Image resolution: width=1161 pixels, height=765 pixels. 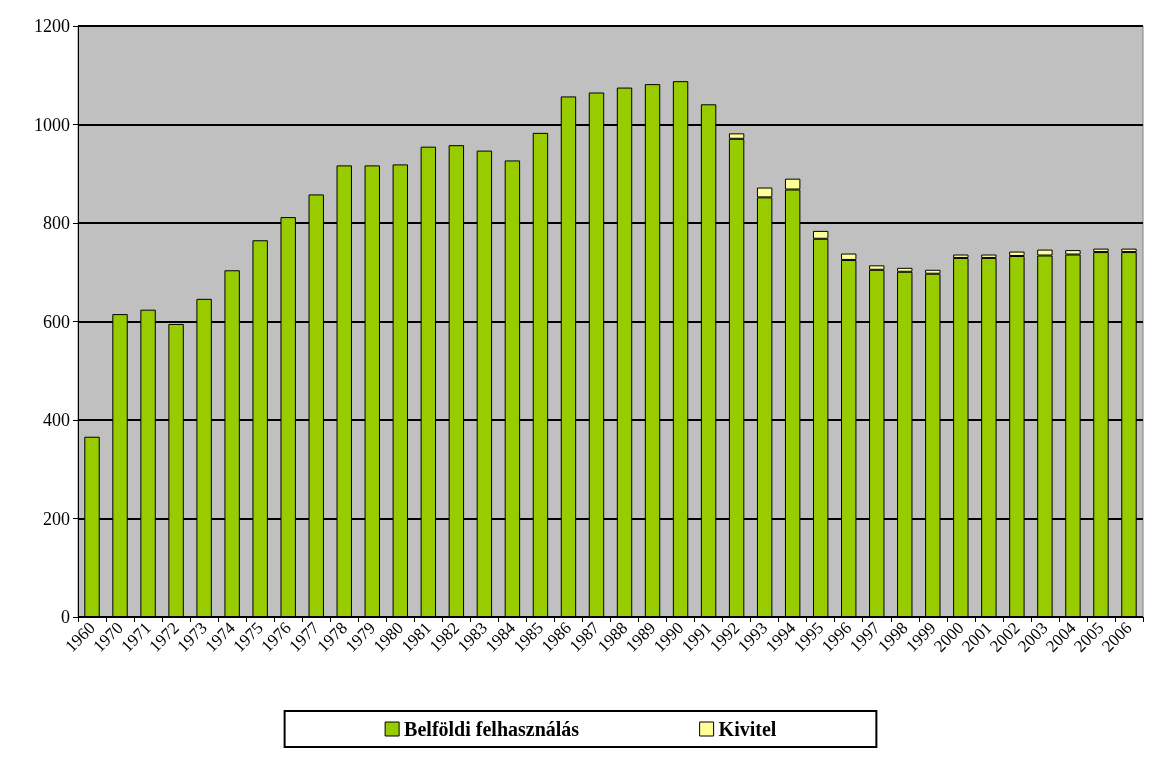 I want to click on y-tick-label: 0, so click(x=65, y=617).